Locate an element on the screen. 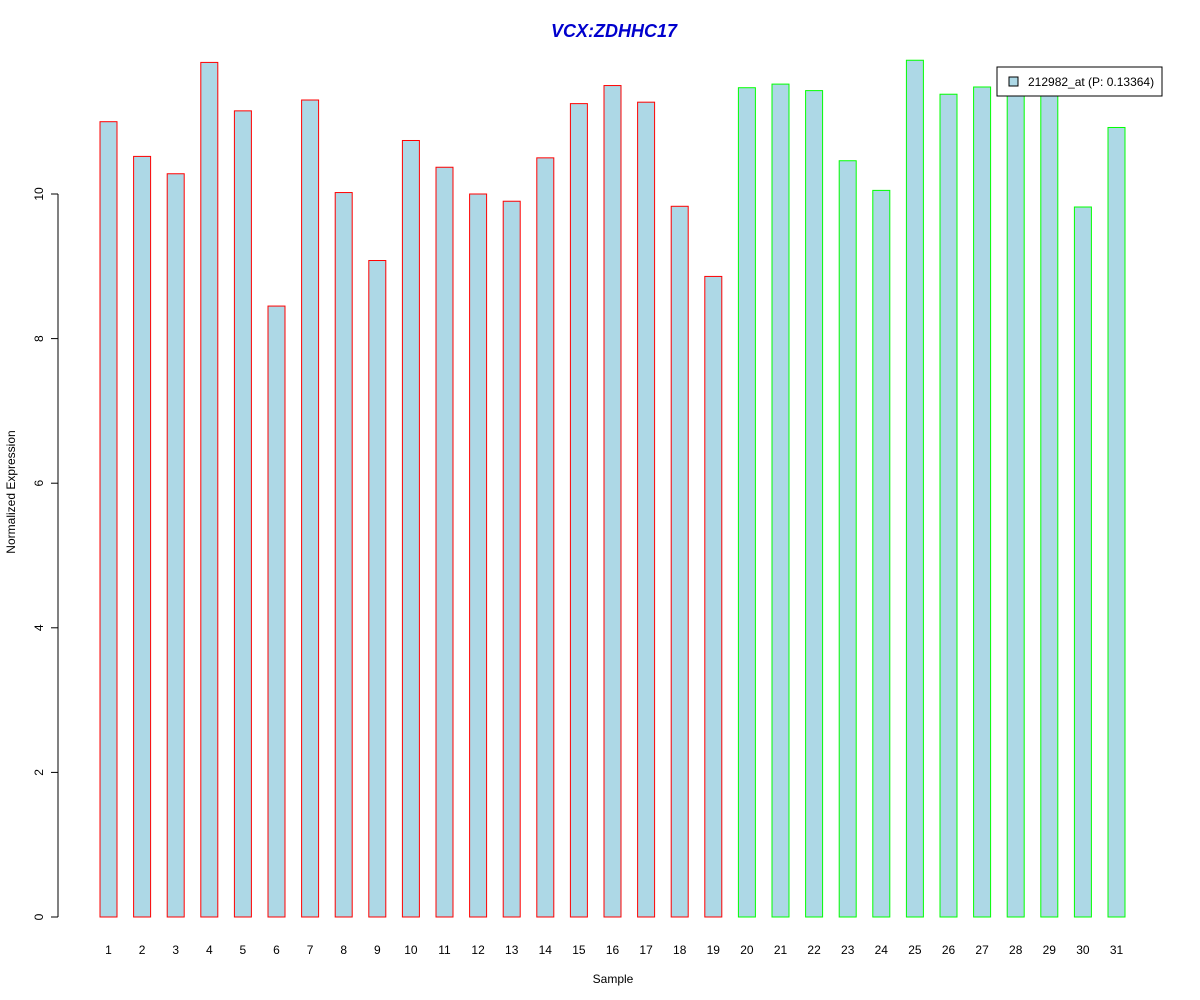 The height and width of the screenshot is (1000, 1200). legend-box is located at coordinates (1079, 81).